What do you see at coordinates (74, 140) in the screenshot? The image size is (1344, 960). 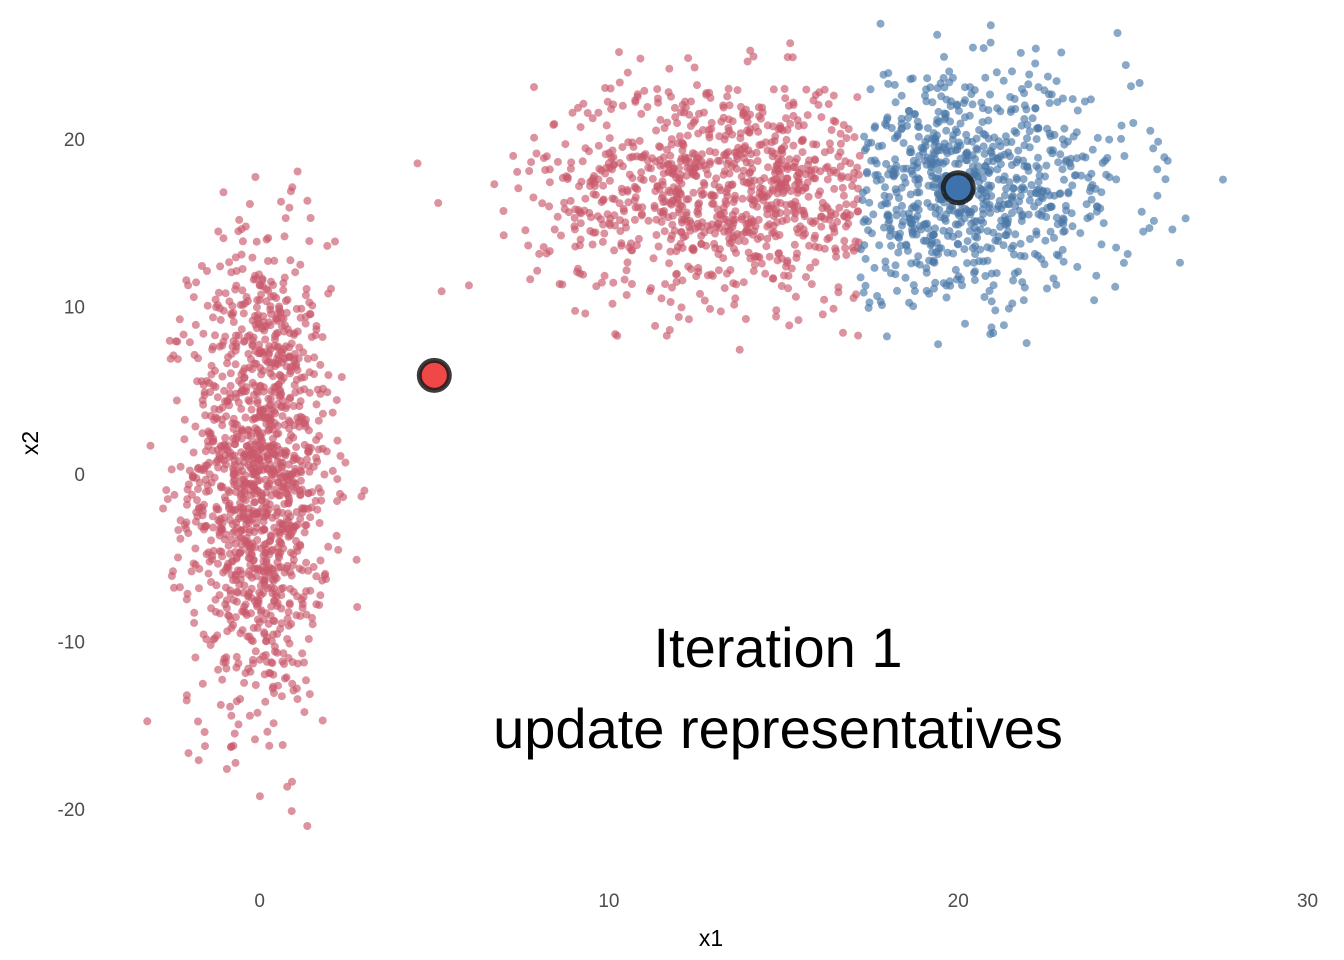 I see `y-tick-label: 20` at bounding box center [74, 140].